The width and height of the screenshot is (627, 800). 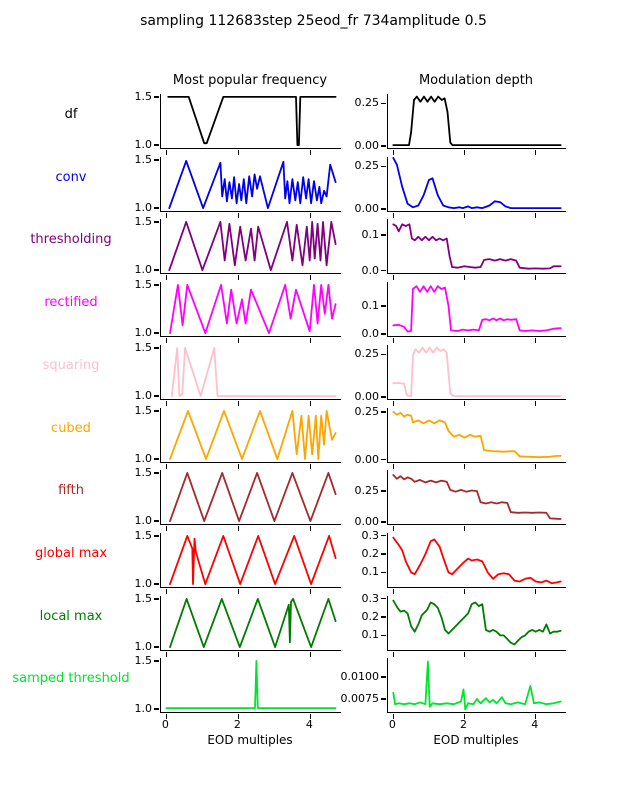 What do you see at coordinates (367, 411) in the screenshot?
I see `y-tick-label: 0.25` at bounding box center [367, 411].